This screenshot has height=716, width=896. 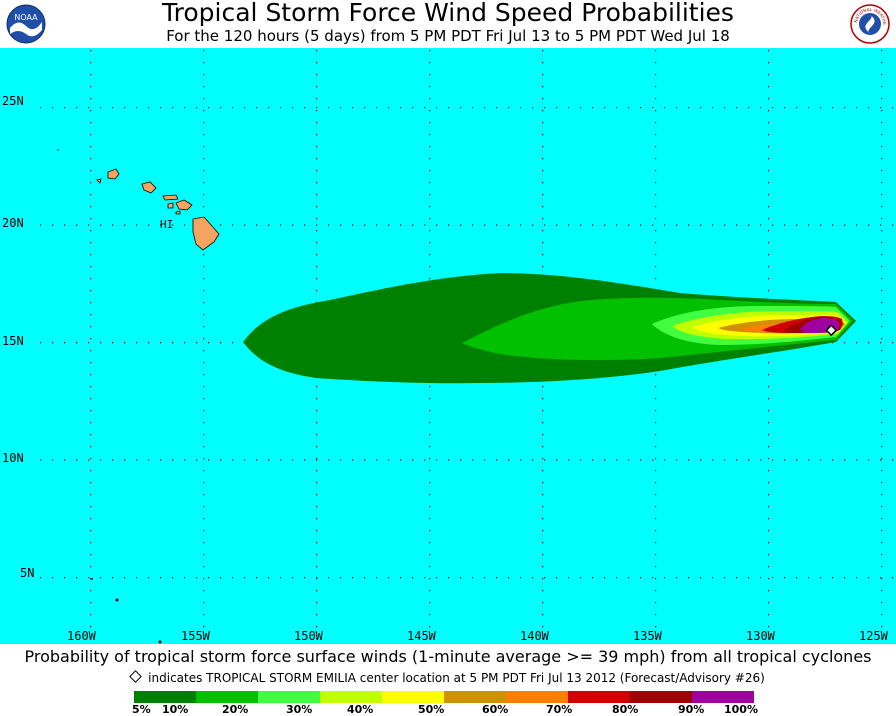 I want to click on lon-label-140w: 140W, so click(x=534, y=636).